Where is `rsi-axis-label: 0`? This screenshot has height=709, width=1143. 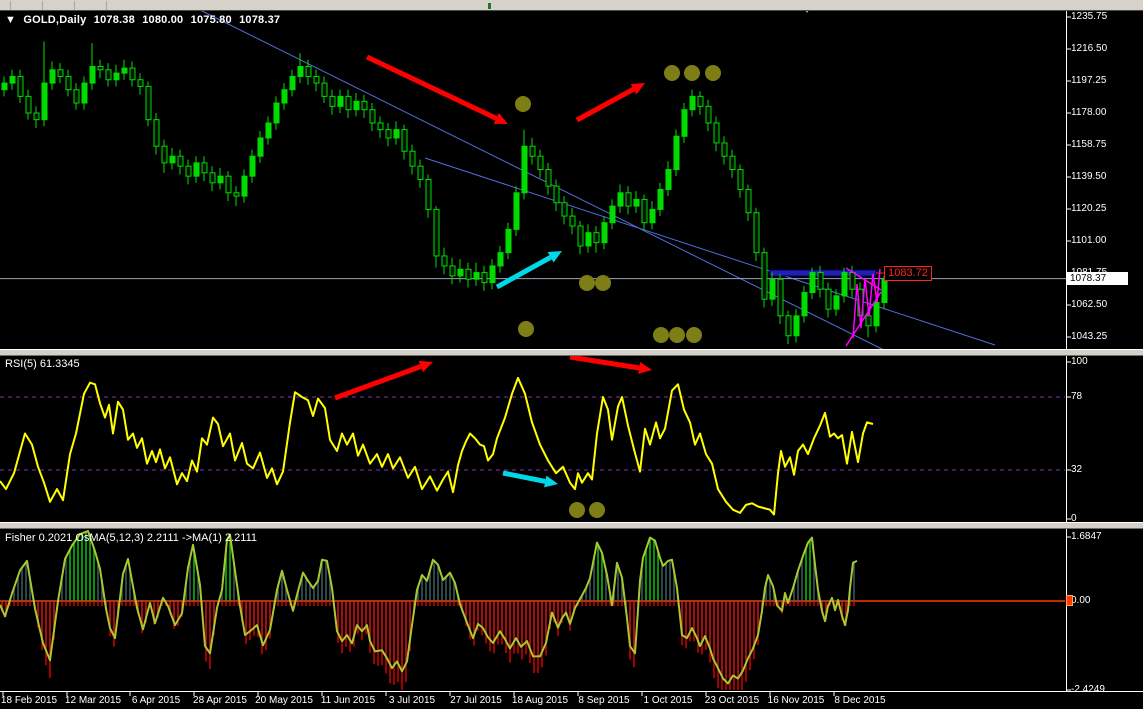 rsi-axis-label: 0 is located at coordinates (1074, 518).